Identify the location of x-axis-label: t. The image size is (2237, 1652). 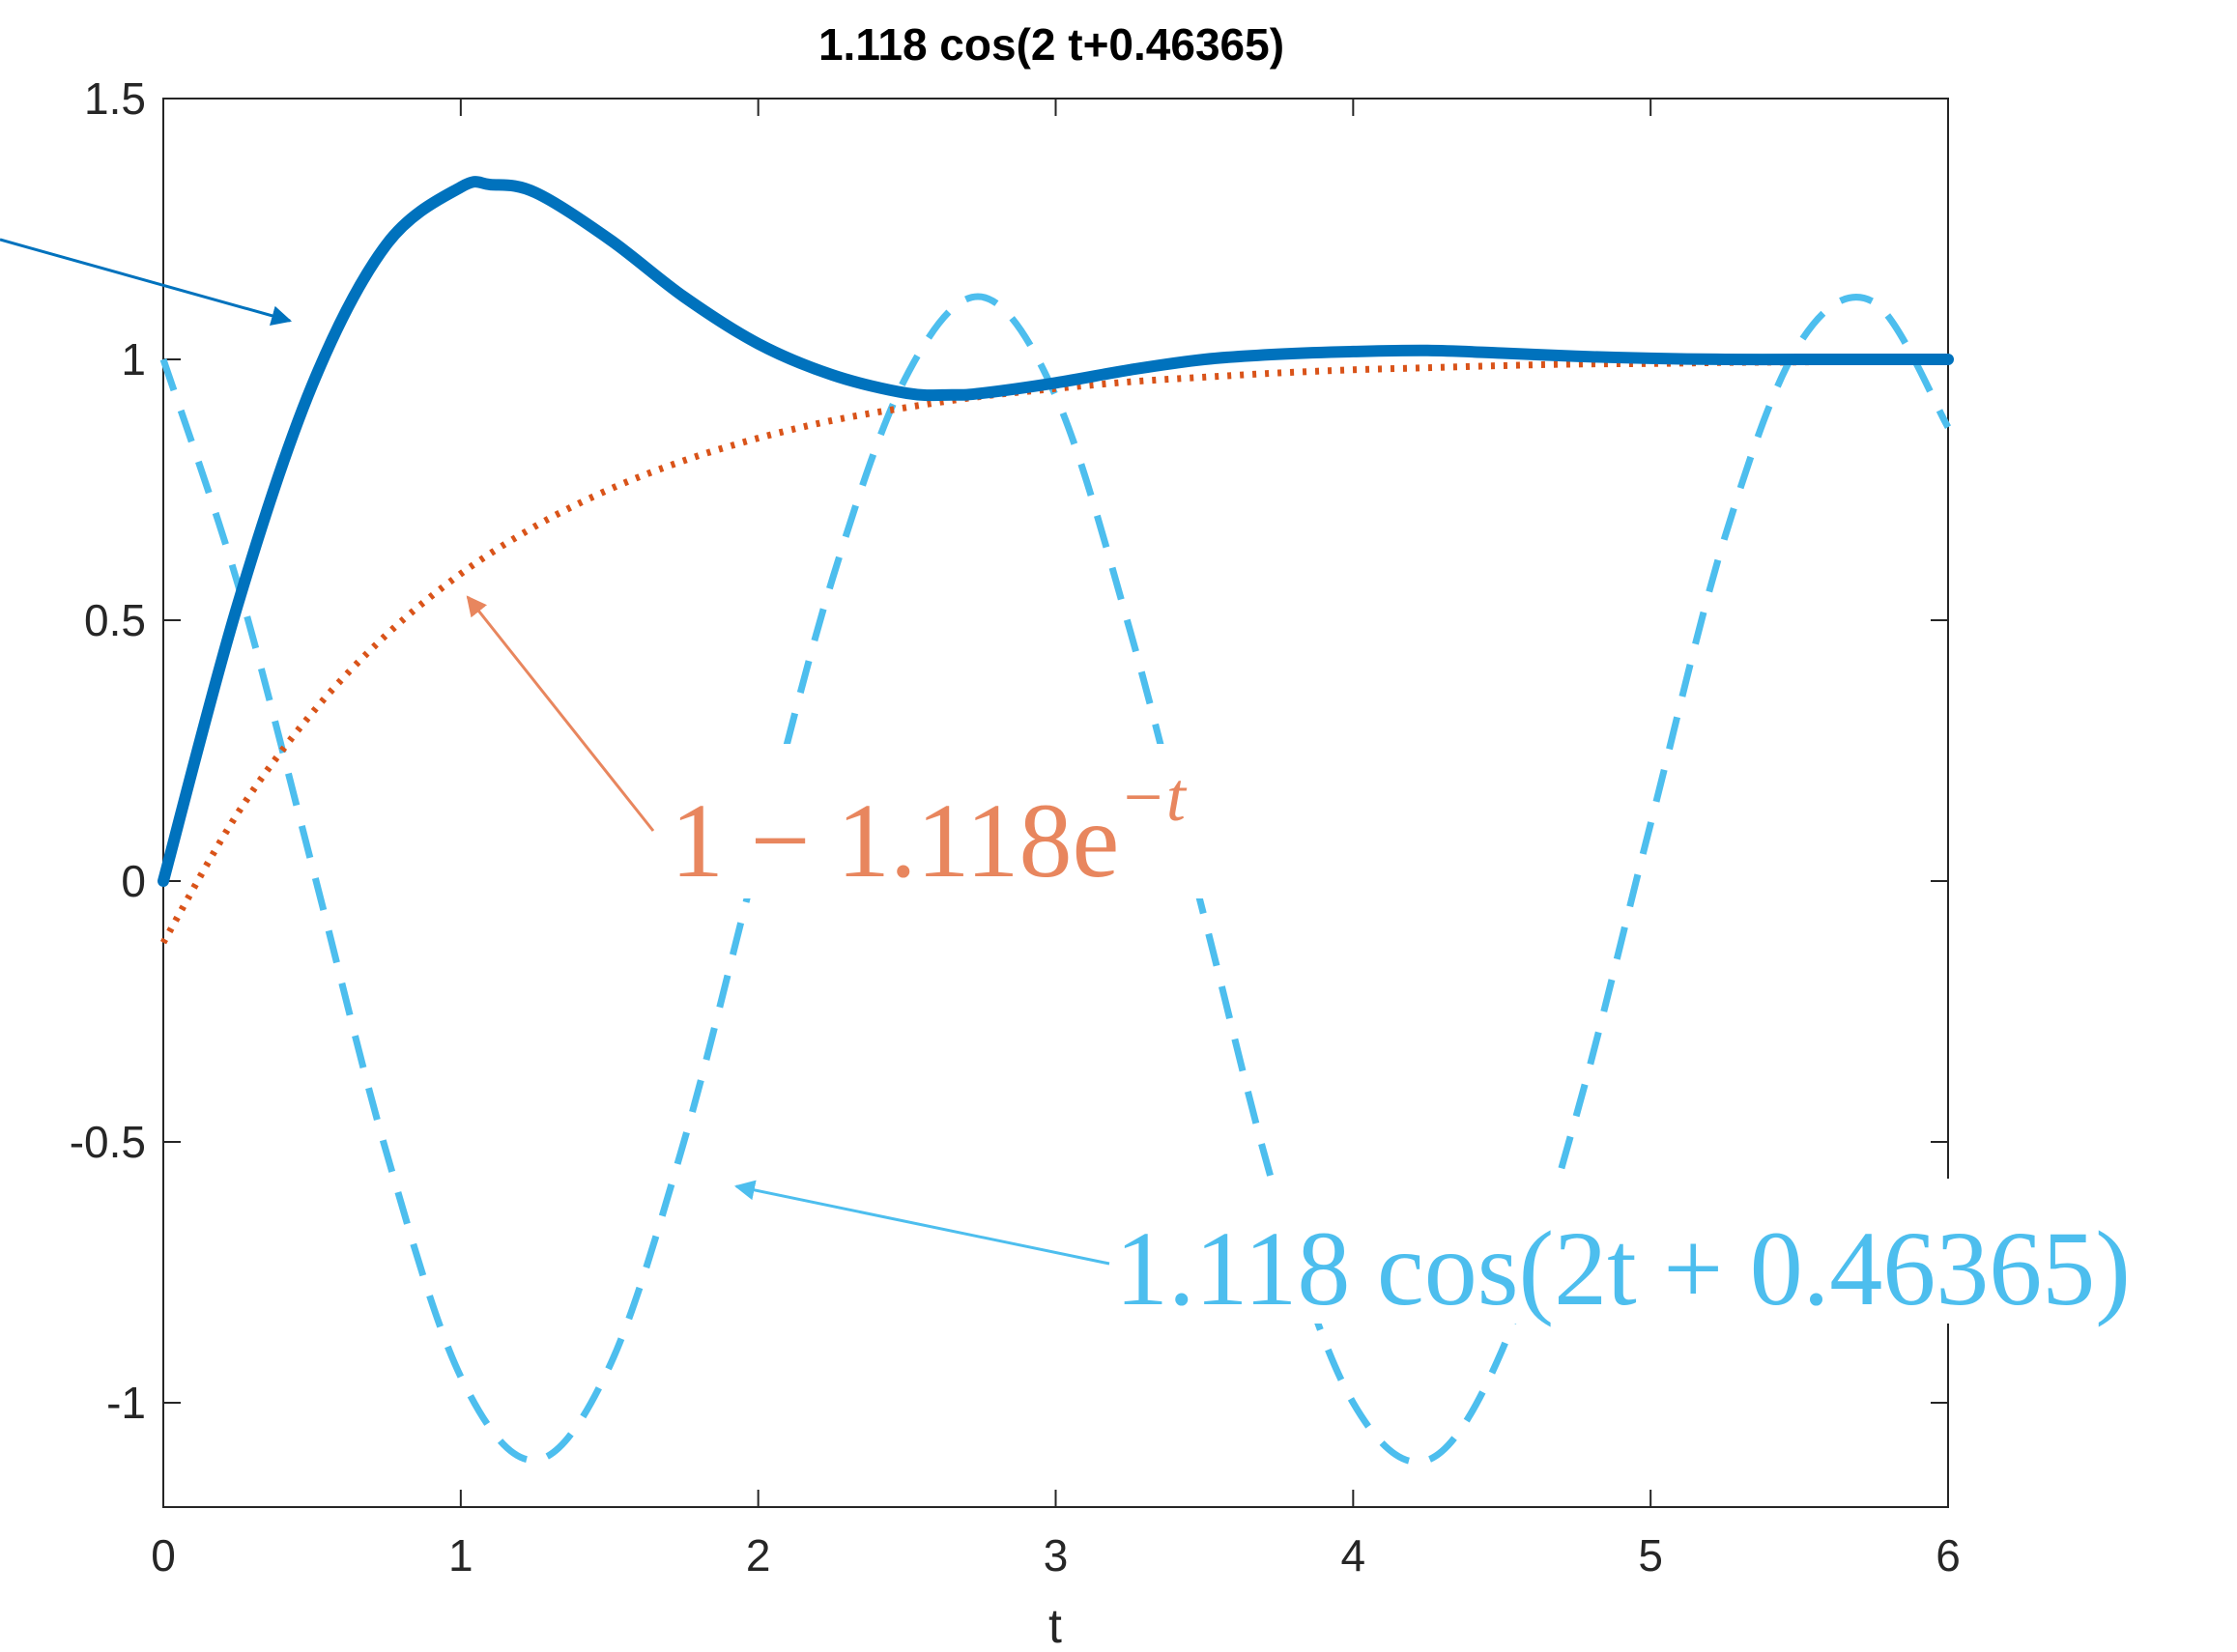
(1055, 1625).